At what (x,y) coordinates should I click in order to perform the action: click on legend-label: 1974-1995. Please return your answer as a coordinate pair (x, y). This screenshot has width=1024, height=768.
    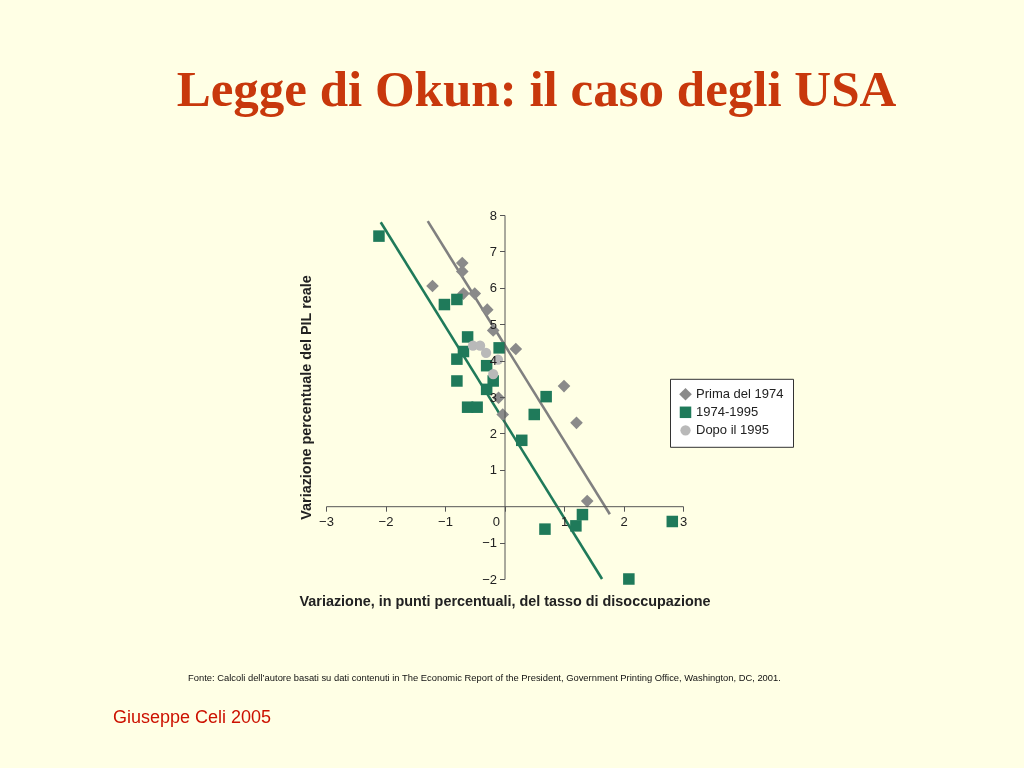
    Looking at the image, I should click on (727, 412).